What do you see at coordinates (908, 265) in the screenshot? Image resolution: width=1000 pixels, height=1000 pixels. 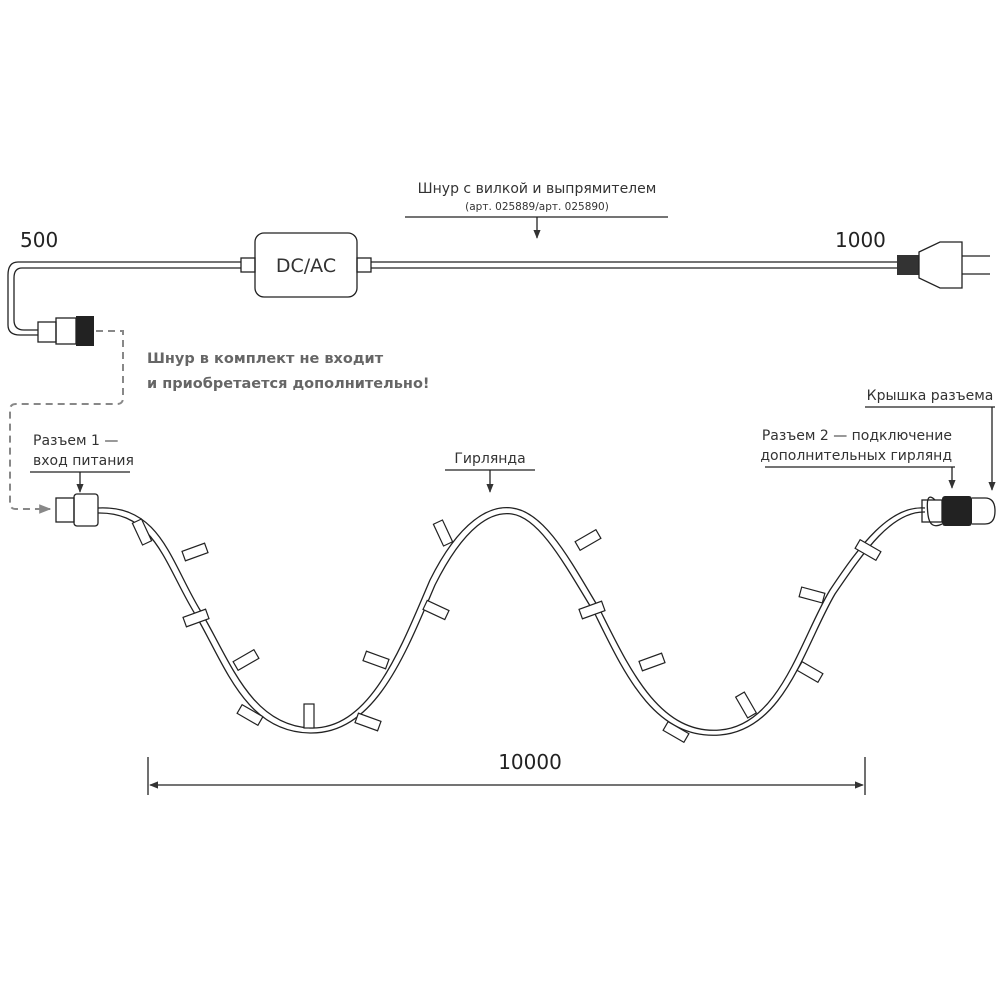 I see `plug-neck` at bounding box center [908, 265].